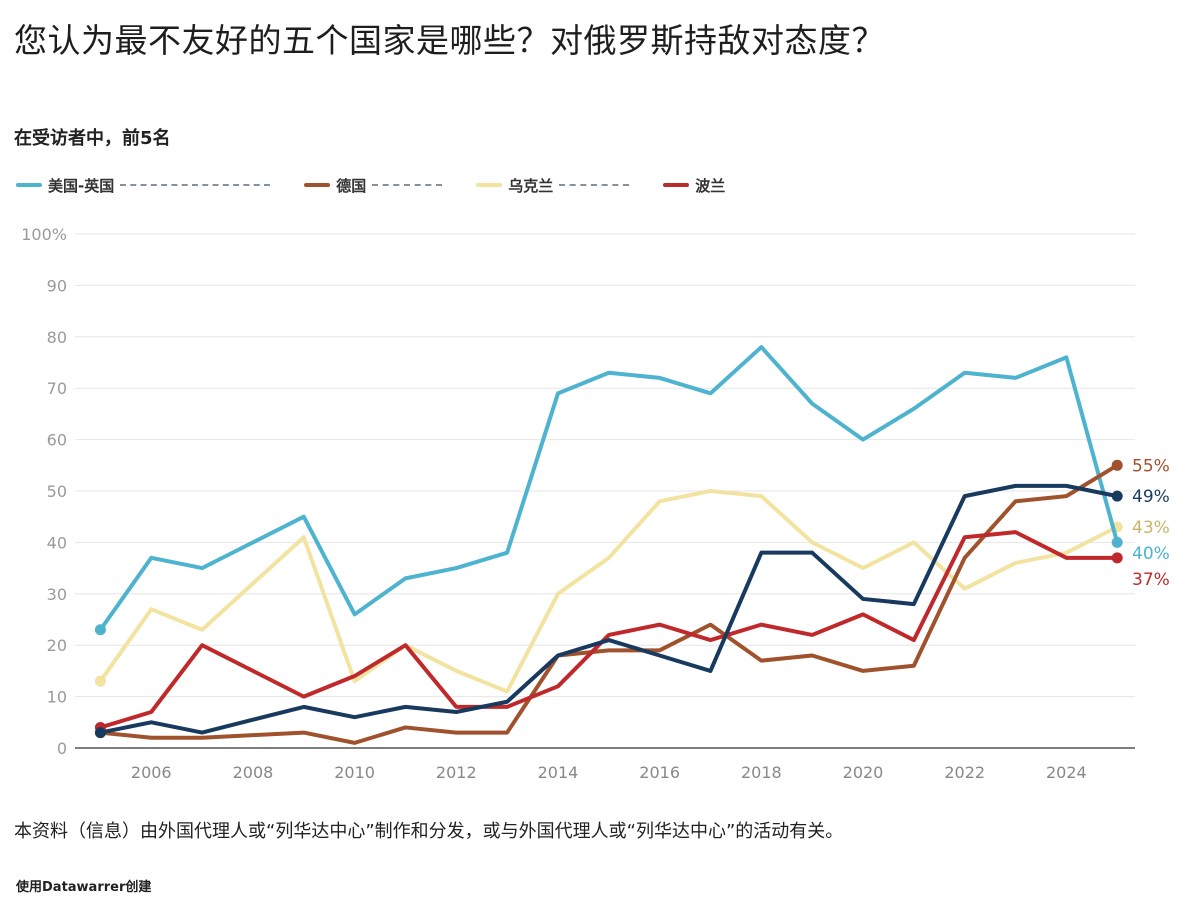 This screenshot has height=908, width=1188. Describe the element at coordinates (558, 772) in the screenshot. I see `x-tick-label: 2014` at that location.